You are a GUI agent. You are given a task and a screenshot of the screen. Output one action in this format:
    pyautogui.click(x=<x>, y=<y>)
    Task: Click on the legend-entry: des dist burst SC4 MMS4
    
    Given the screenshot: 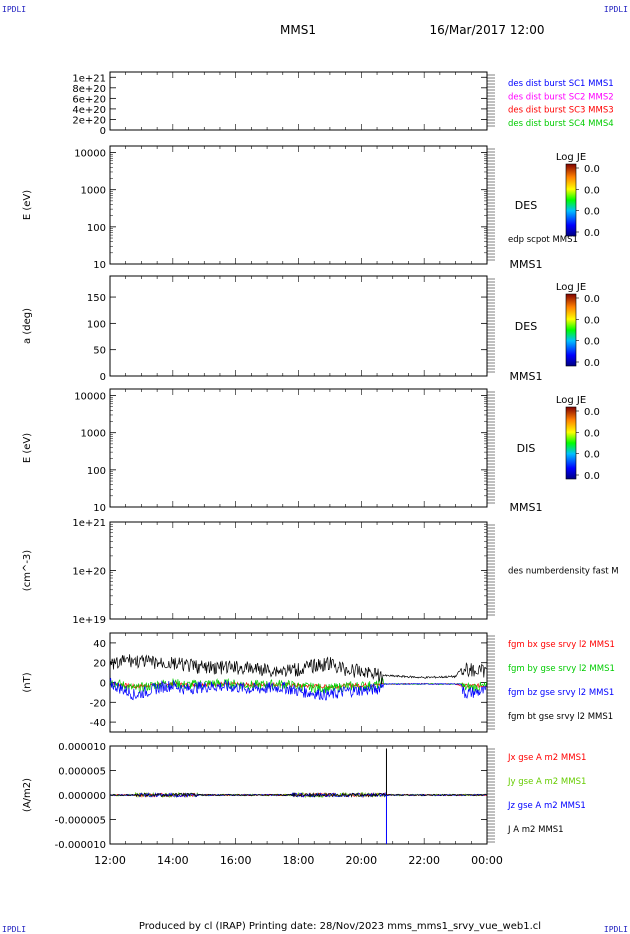 What is the action you would take?
    pyautogui.click(x=561, y=124)
    